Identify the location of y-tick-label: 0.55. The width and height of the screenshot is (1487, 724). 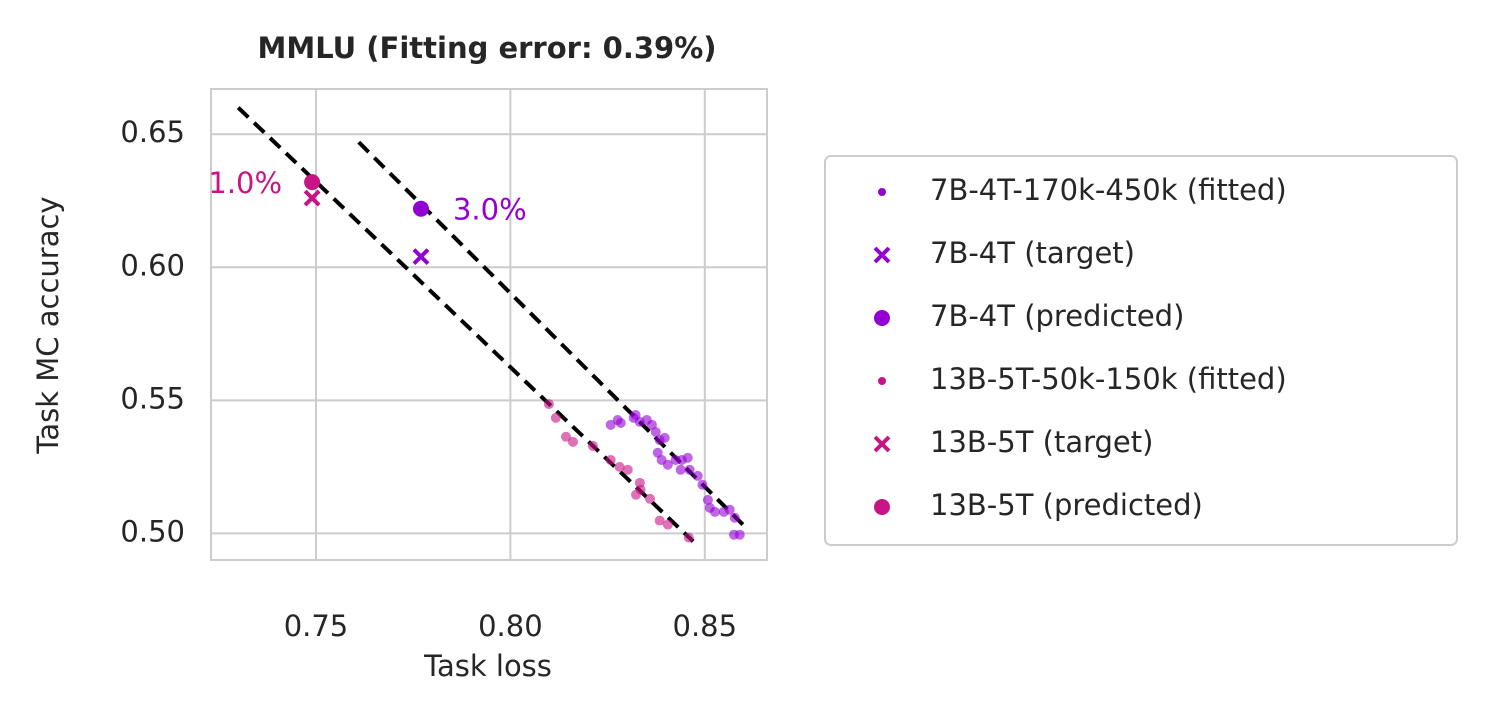
(152, 398).